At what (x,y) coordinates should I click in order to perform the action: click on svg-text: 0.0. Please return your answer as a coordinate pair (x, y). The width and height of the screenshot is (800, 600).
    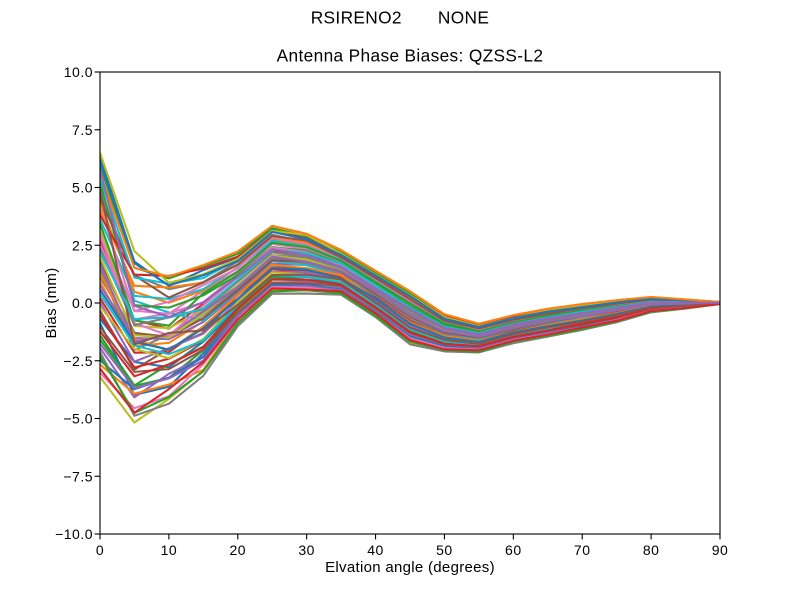
    Looking at the image, I should click on (82, 303).